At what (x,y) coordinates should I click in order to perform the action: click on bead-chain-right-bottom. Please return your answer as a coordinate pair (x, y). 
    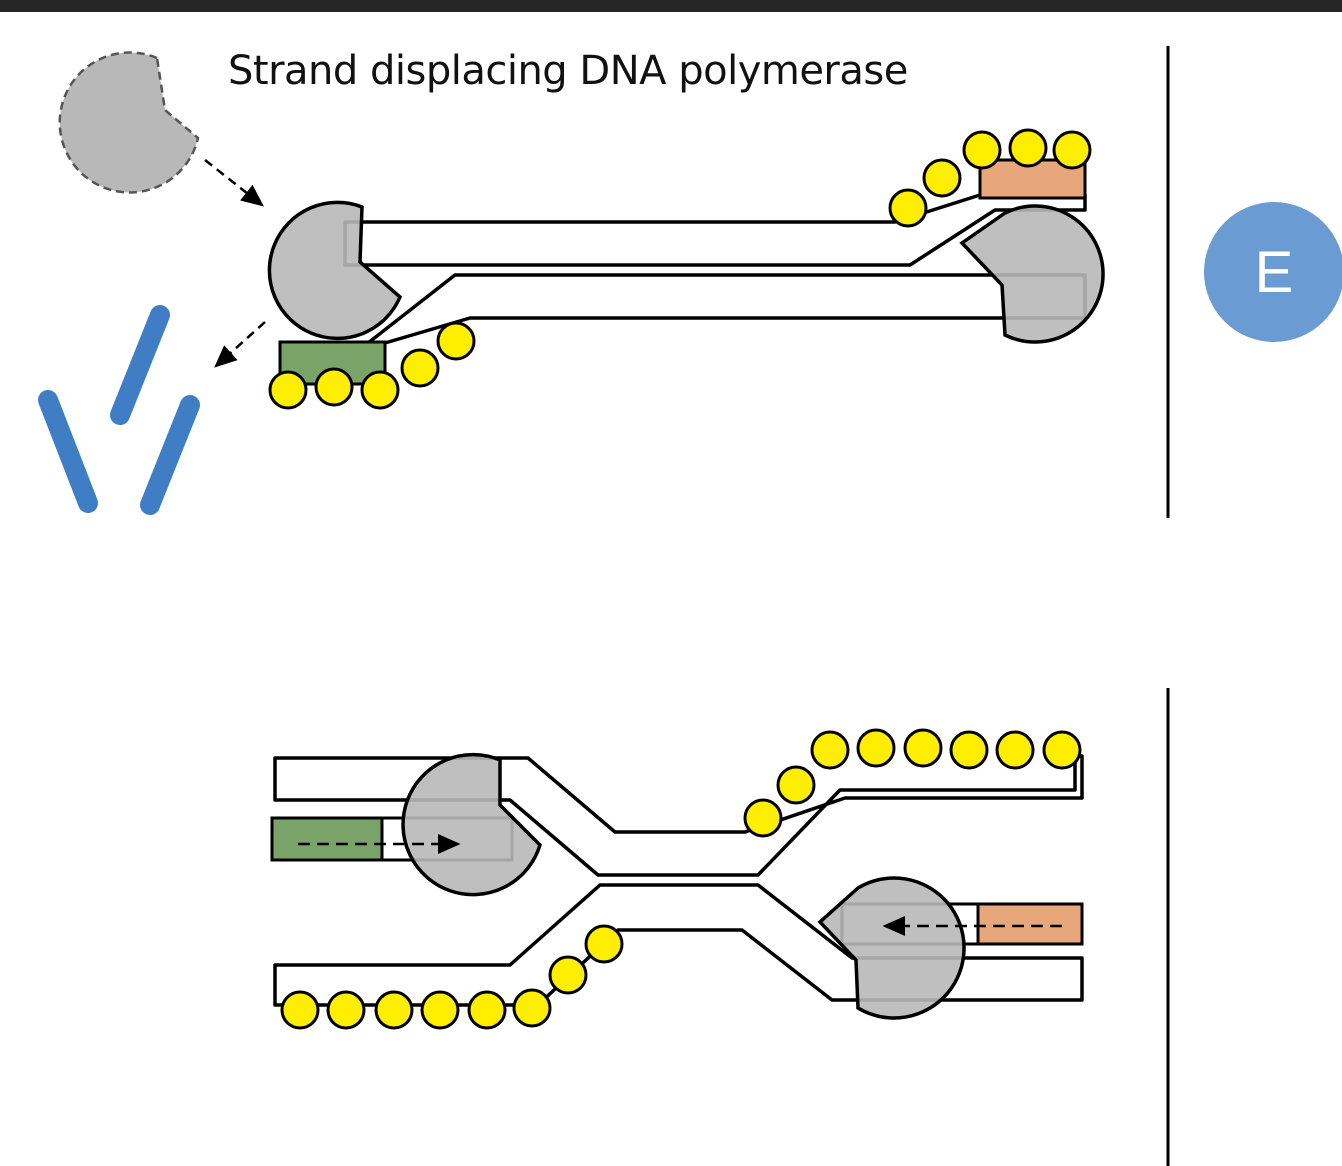
    Looking at the image, I should click on (912, 783).